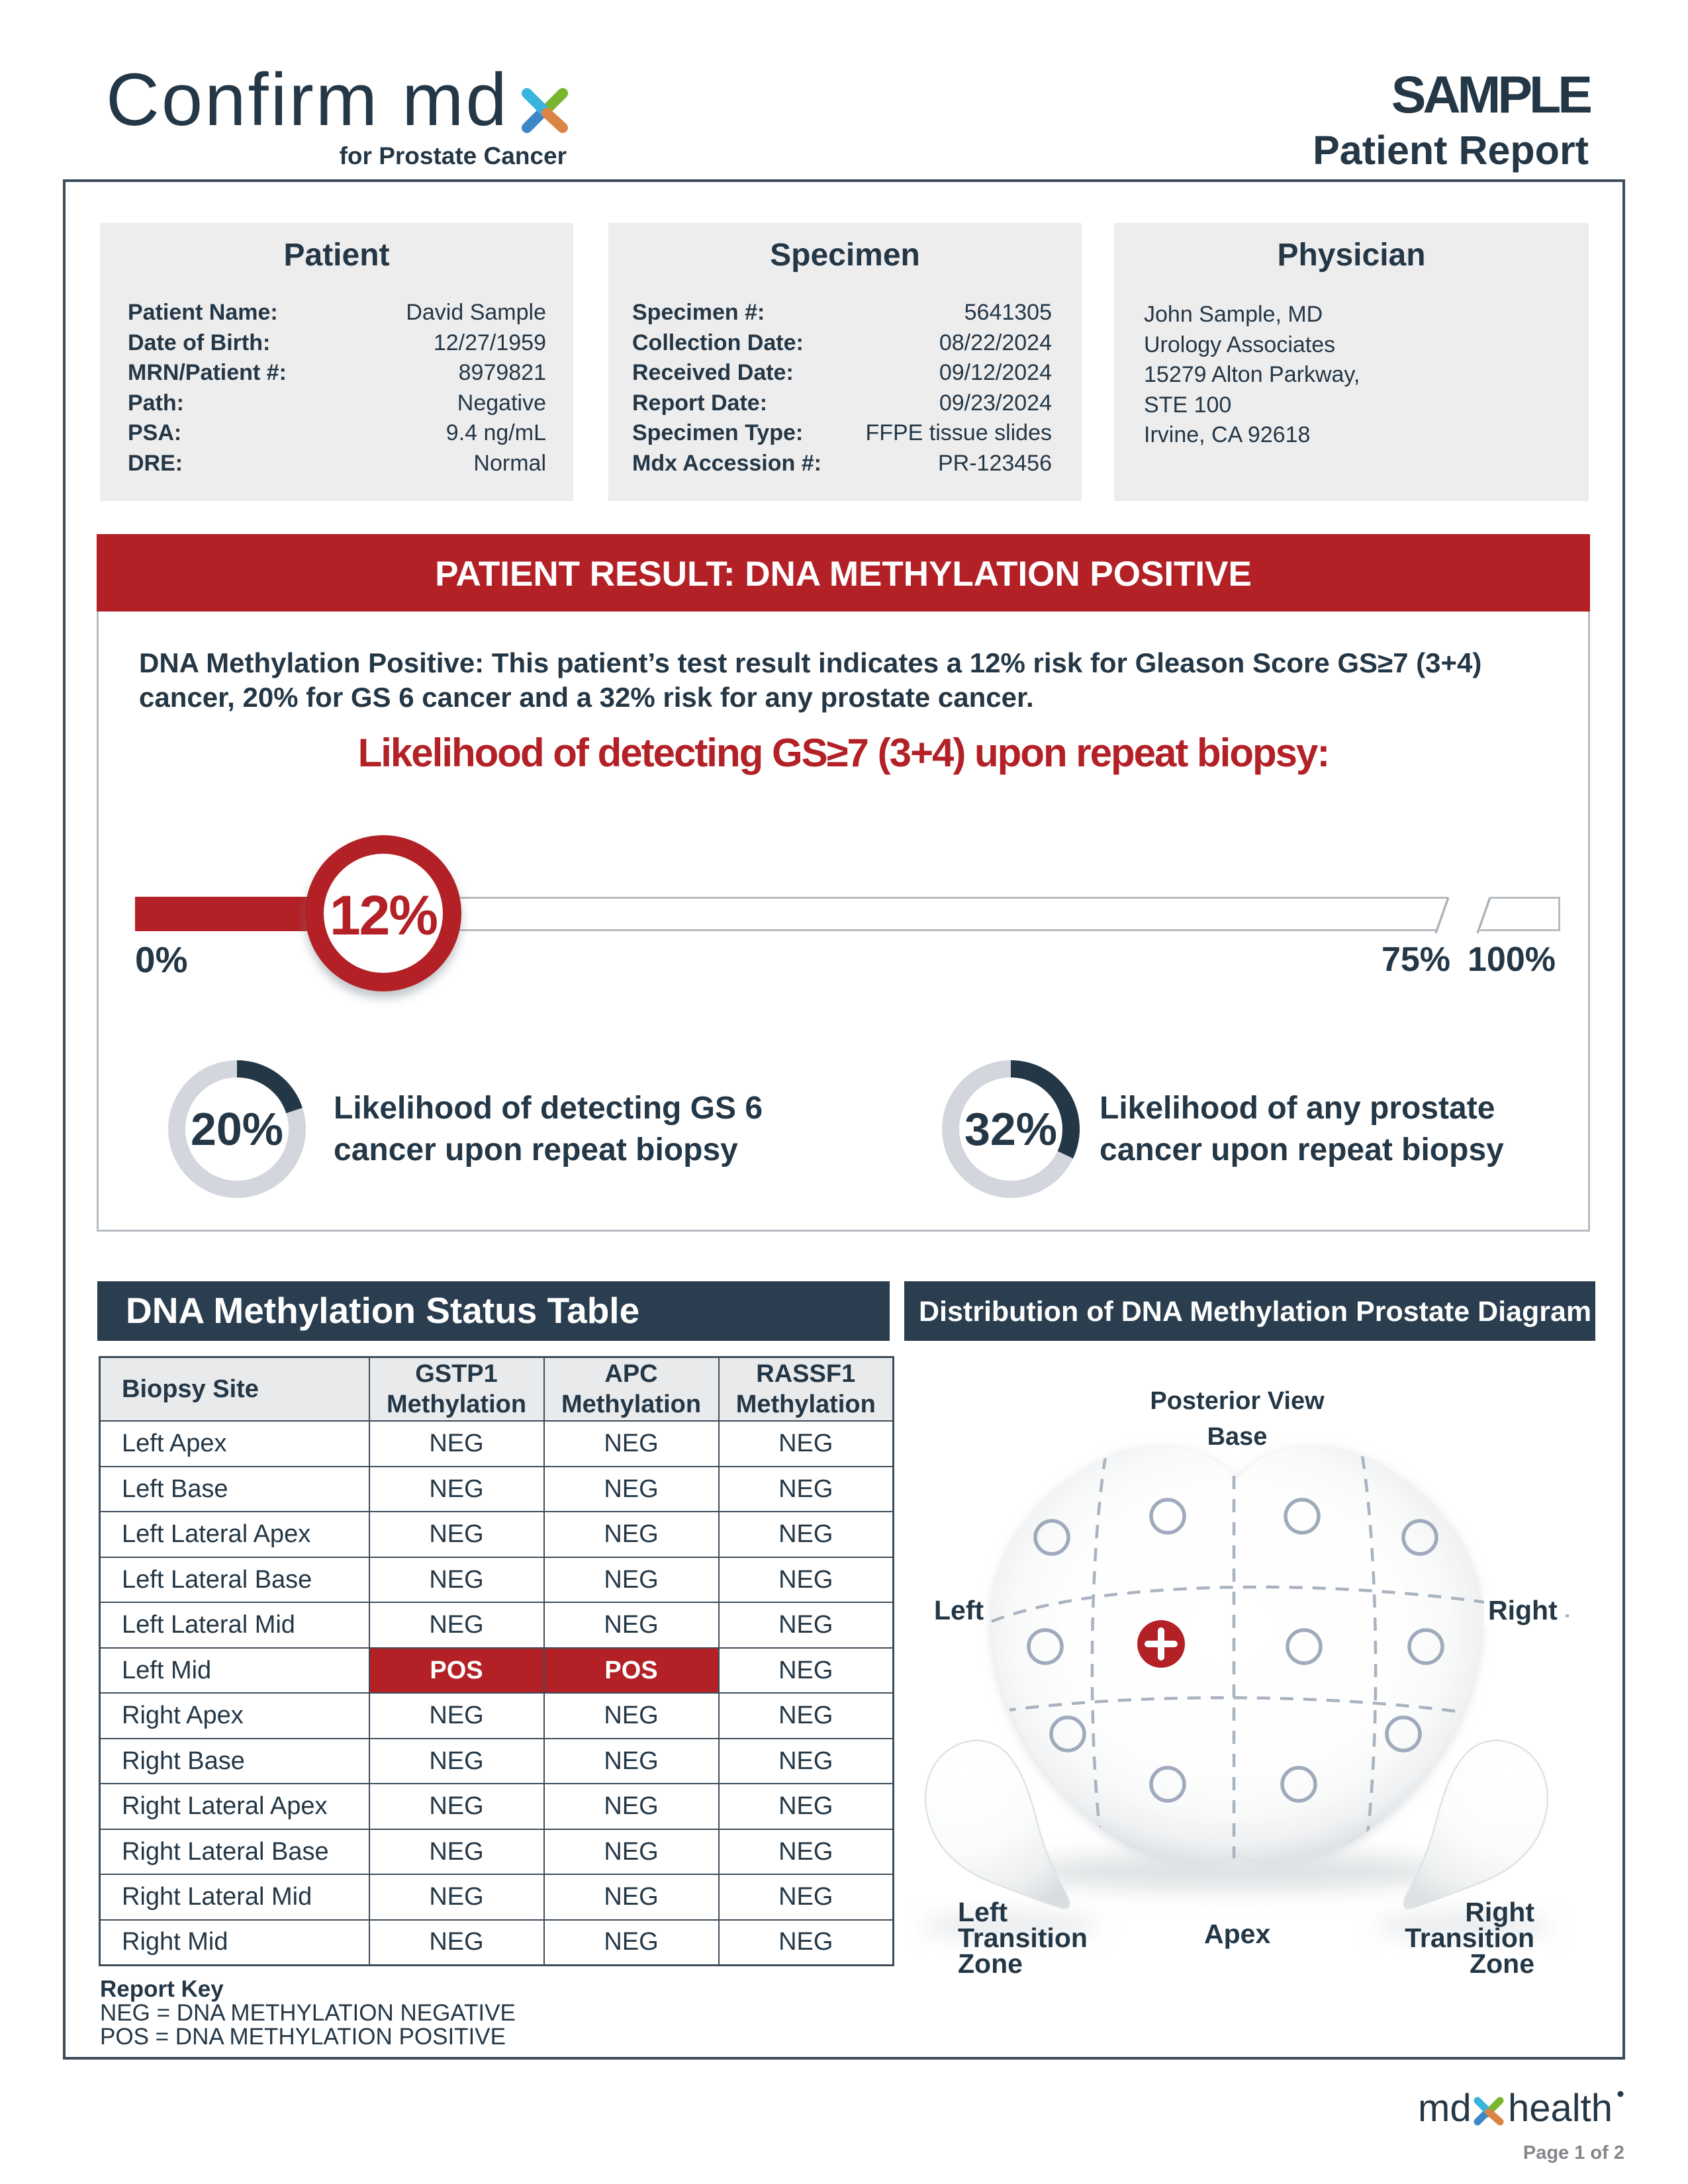 This screenshot has height=2184, width=1688. Describe the element at coordinates (1560, 2108) in the screenshot. I see `svg-text: health` at that location.